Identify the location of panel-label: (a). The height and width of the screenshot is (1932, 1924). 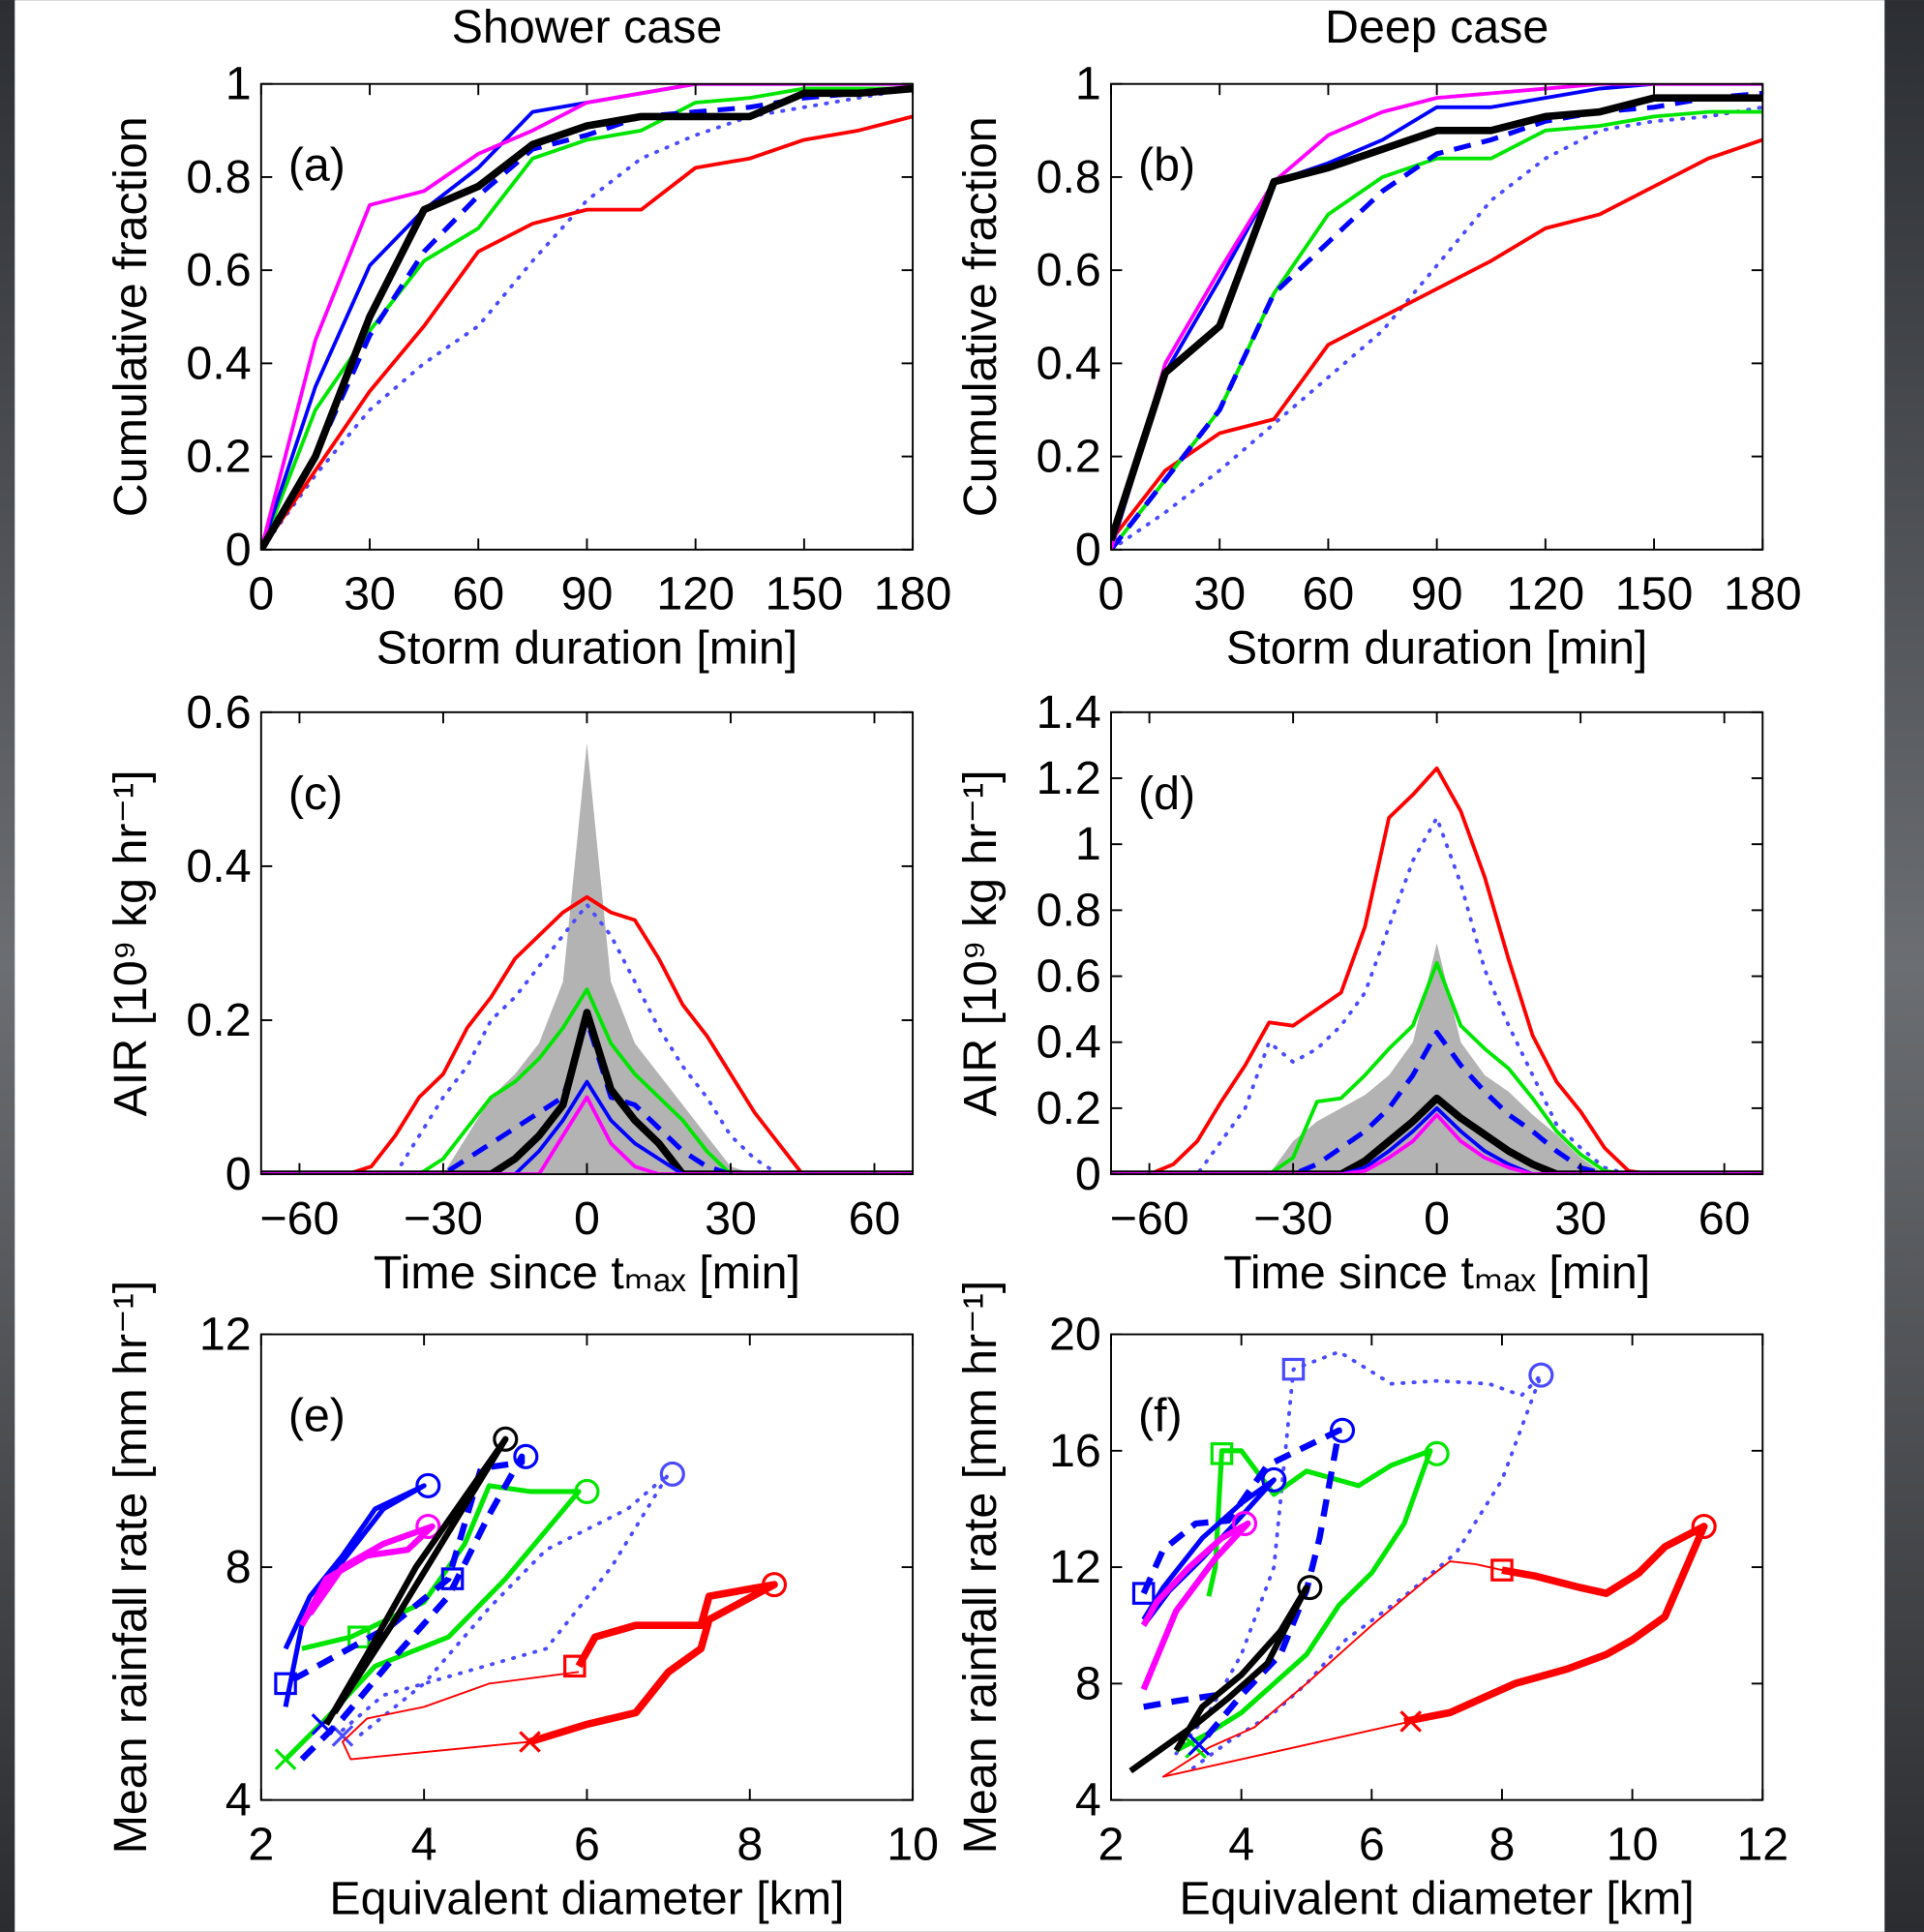
(317, 165).